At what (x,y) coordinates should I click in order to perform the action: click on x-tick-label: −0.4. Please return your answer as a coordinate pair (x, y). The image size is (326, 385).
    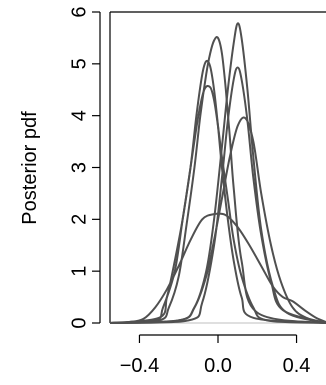
    Looking at the image, I should click on (139, 366).